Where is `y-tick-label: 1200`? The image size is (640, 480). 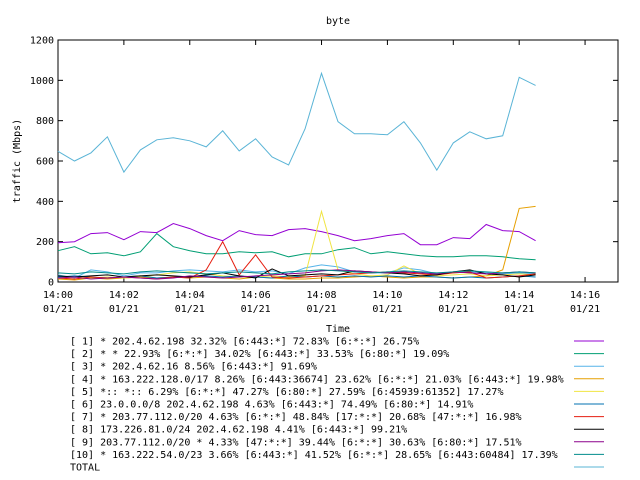
y-tick-label: 1200 is located at coordinates (42, 41).